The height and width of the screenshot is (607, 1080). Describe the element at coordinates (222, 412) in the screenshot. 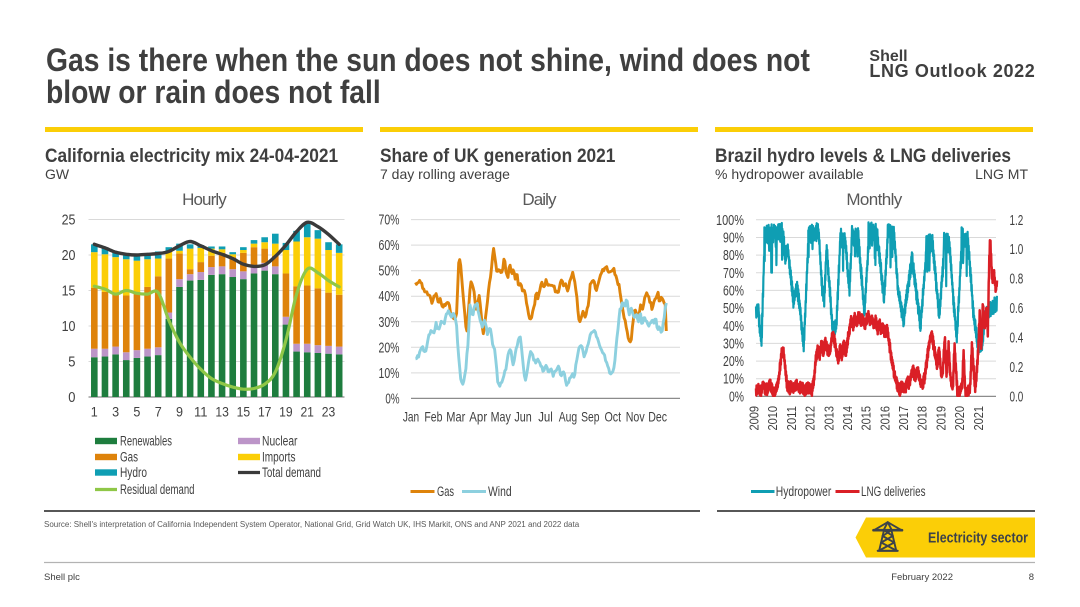

I see `svg-text: 13` at that location.